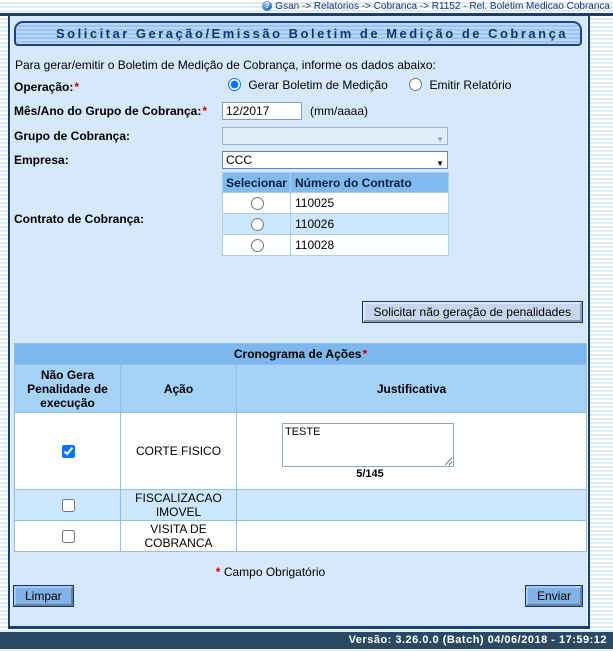 This screenshot has height=651, width=613. What do you see at coordinates (339, 111) in the screenshot?
I see `mes-ano-format-hint: (mm/aaaa)` at bounding box center [339, 111].